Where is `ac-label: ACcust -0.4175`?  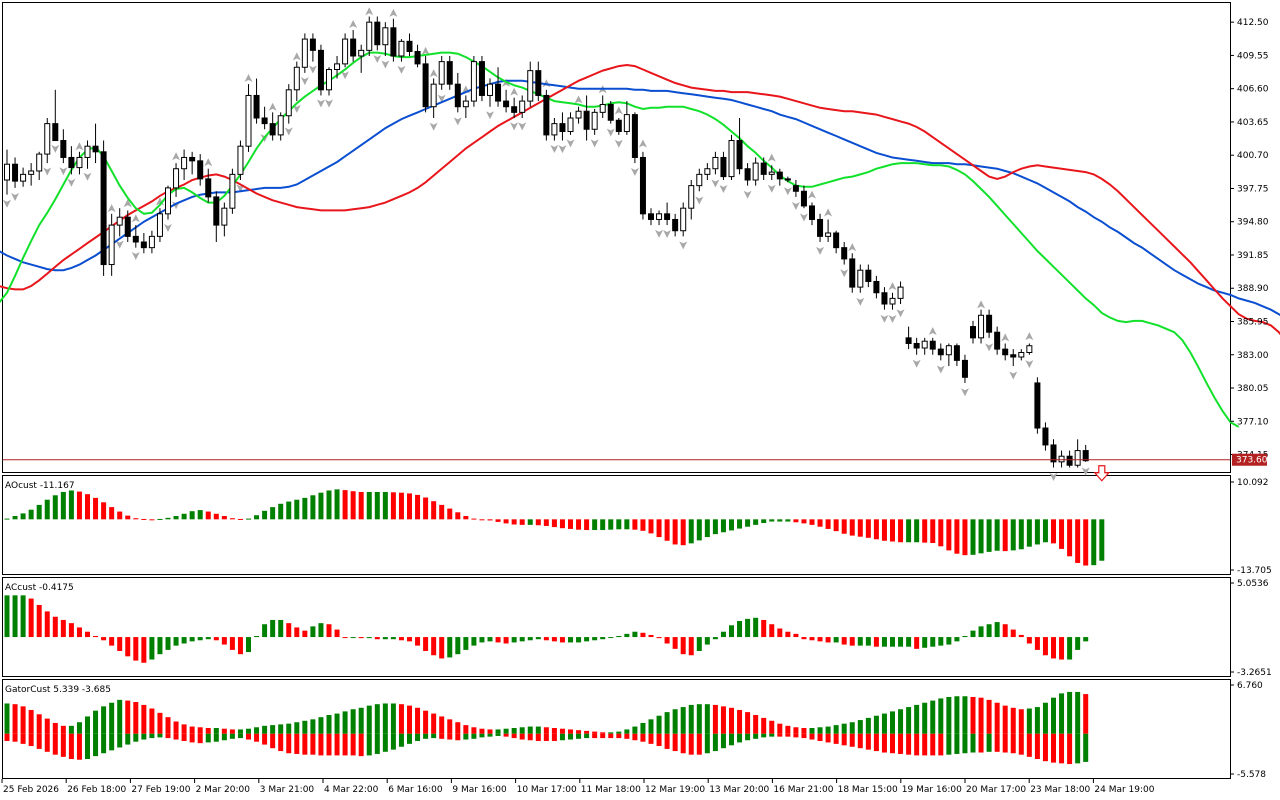
ac-label: ACcust -0.4175 is located at coordinates (39, 588).